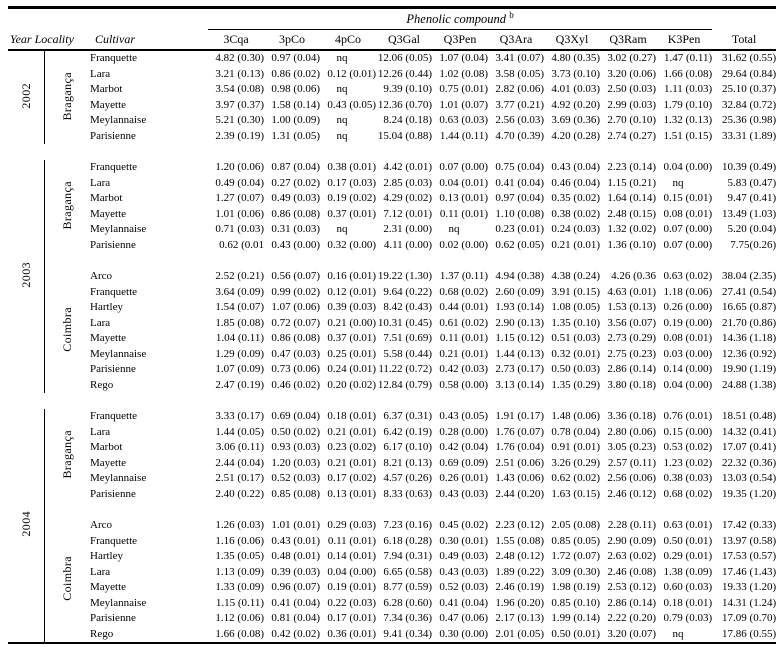 The height and width of the screenshot is (647, 784). Describe the element at coordinates (295, 307) in the screenshot. I see `value-cell: 1.07 (0.06)` at that location.